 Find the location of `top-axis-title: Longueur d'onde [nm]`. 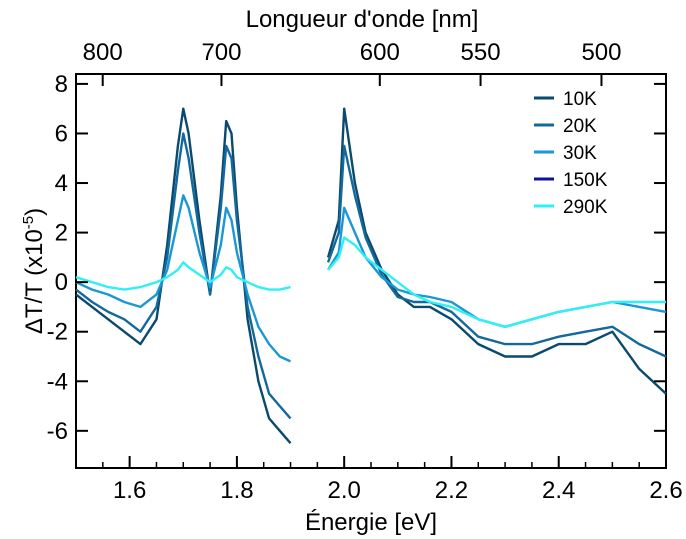

top-axis-title: Longueur d'onde [nm] is located at coordinates (362, 19).